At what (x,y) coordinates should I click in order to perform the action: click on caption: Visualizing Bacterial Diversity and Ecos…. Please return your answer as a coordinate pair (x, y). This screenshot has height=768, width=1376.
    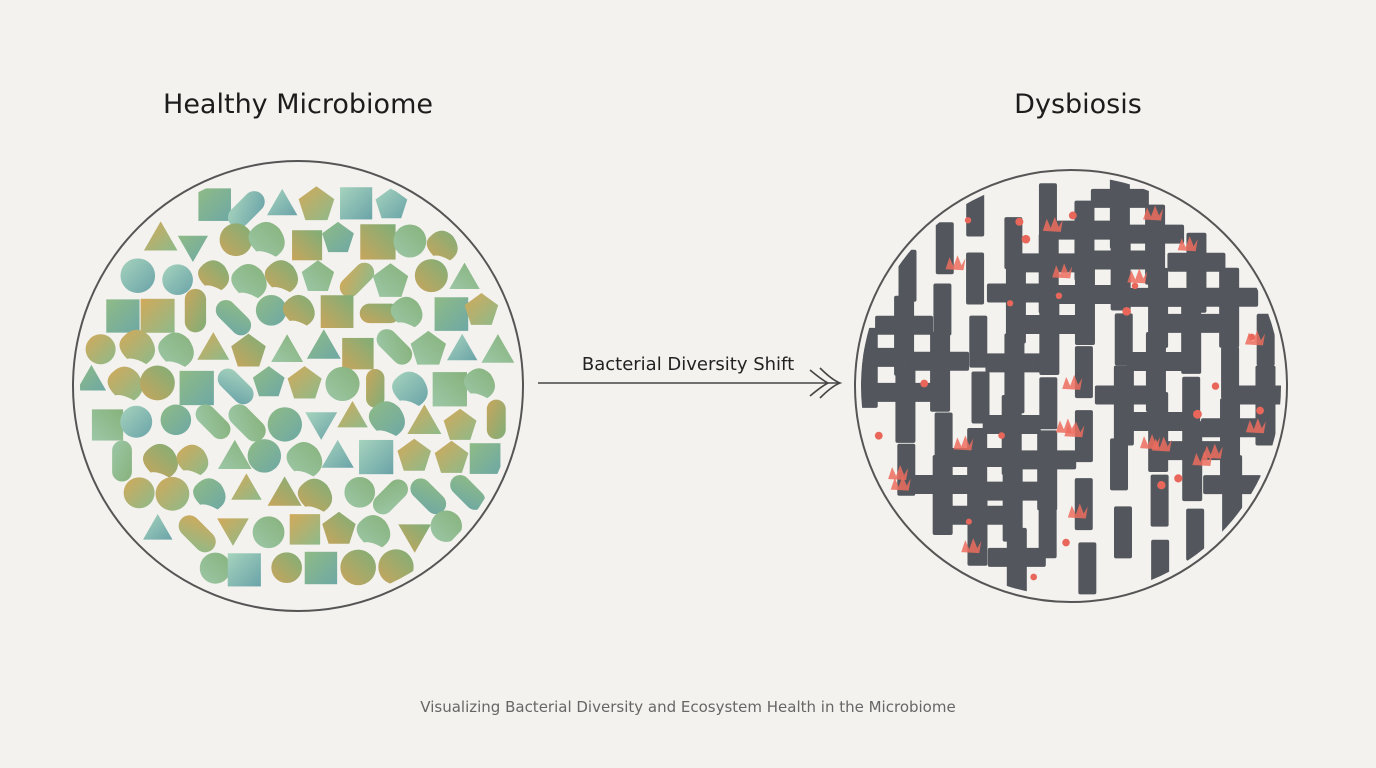
    Looking at the image, I should click on (687, 707).